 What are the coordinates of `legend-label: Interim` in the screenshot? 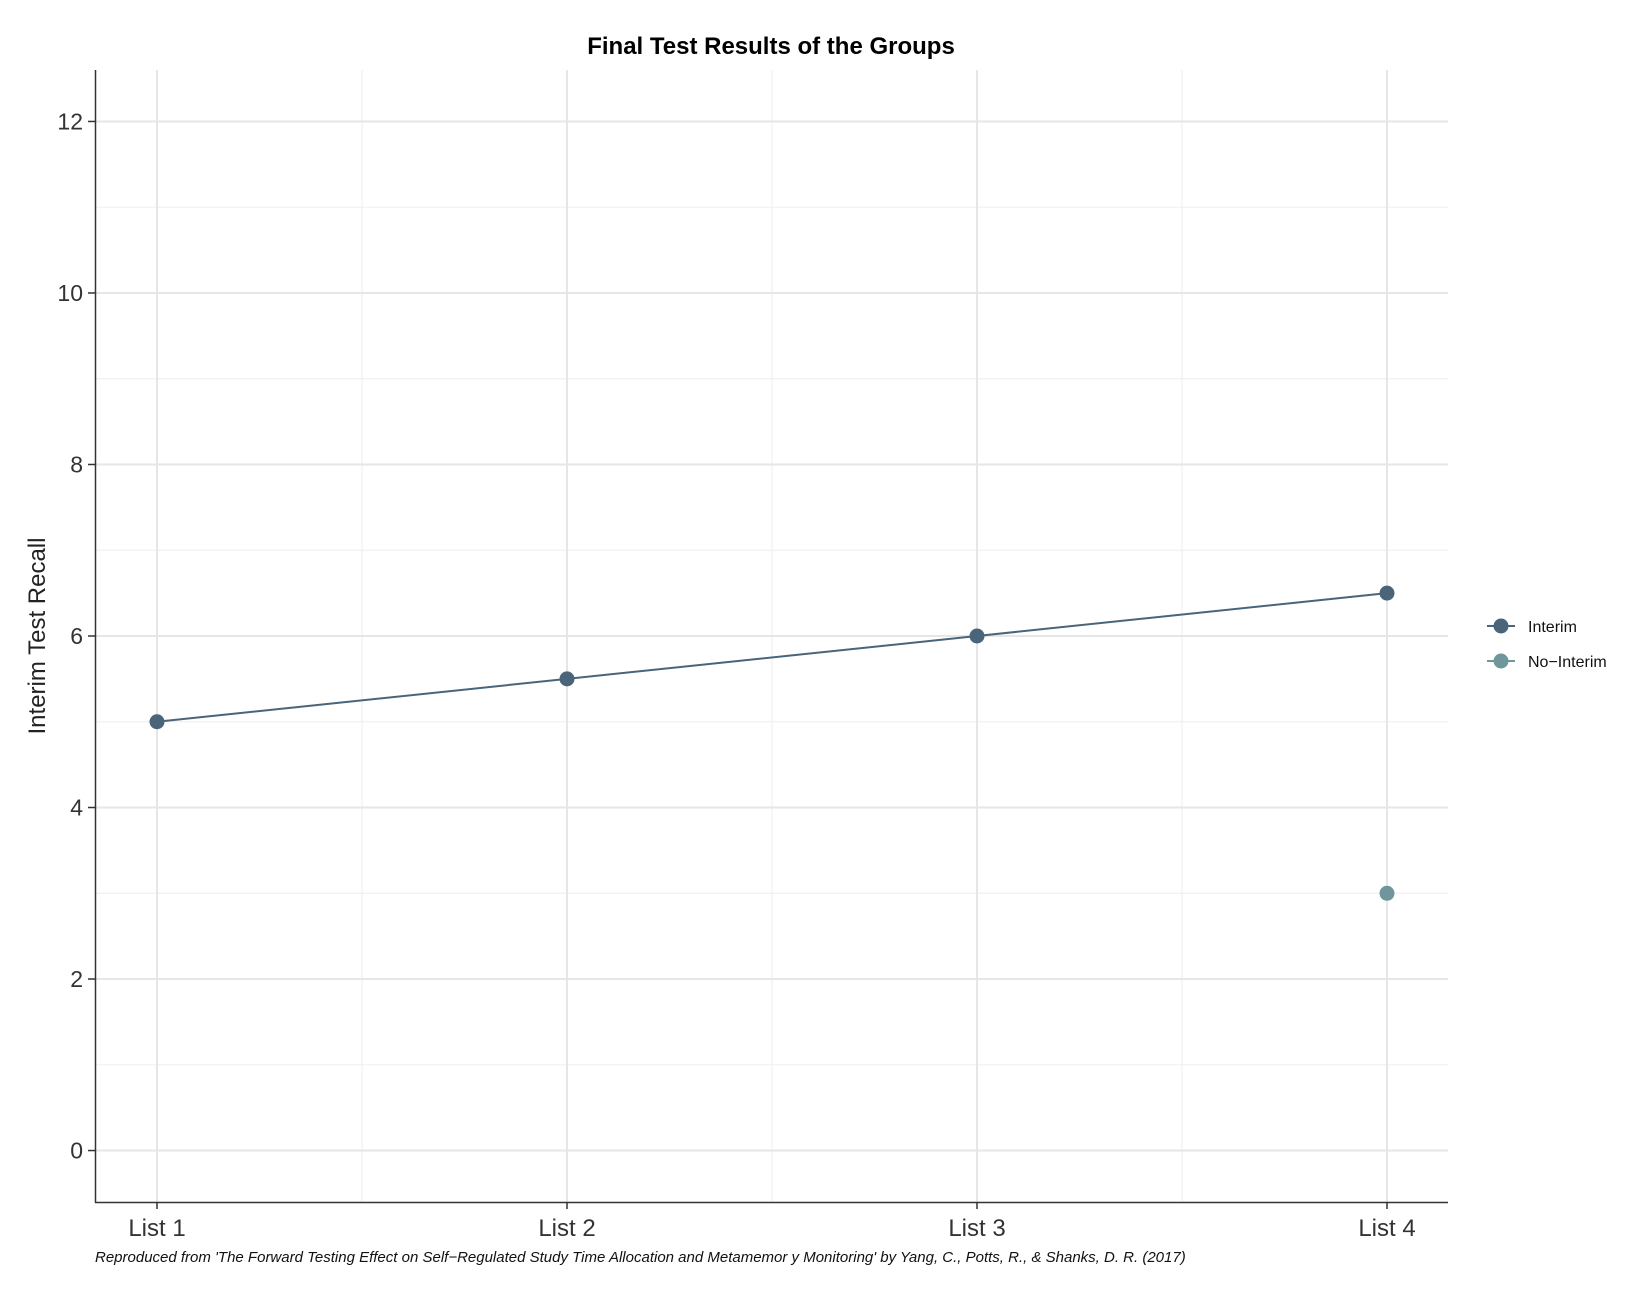 It's located at (1552, 627).